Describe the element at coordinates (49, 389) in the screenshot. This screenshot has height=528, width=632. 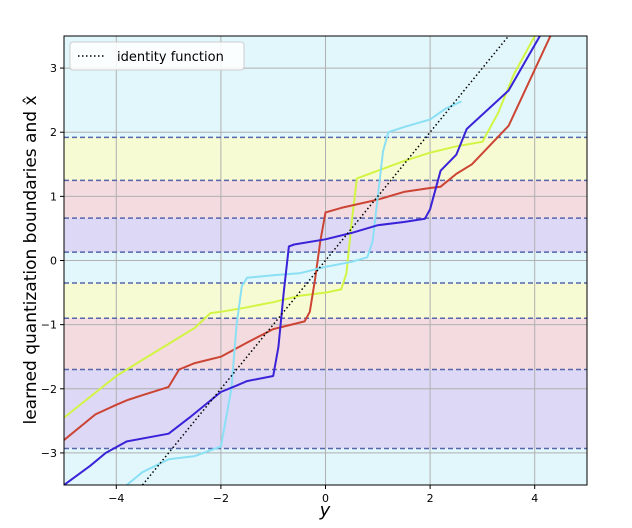
I see `y-tick-label-1: −2` at that location.